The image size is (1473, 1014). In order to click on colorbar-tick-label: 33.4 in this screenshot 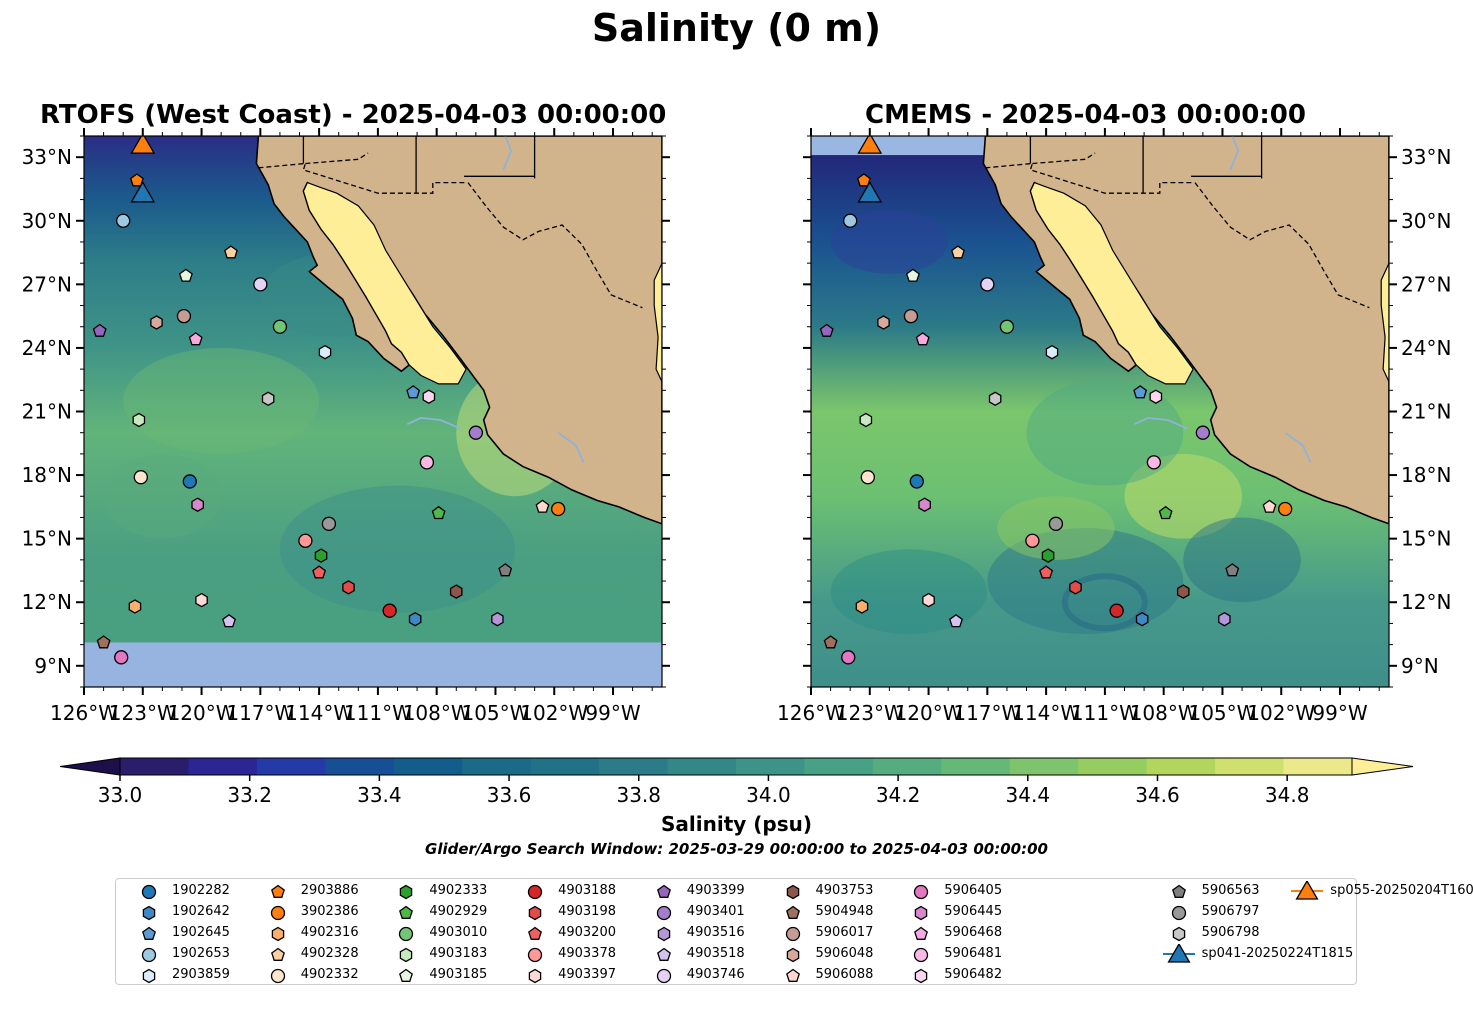, I will do `click(379, 795)`.